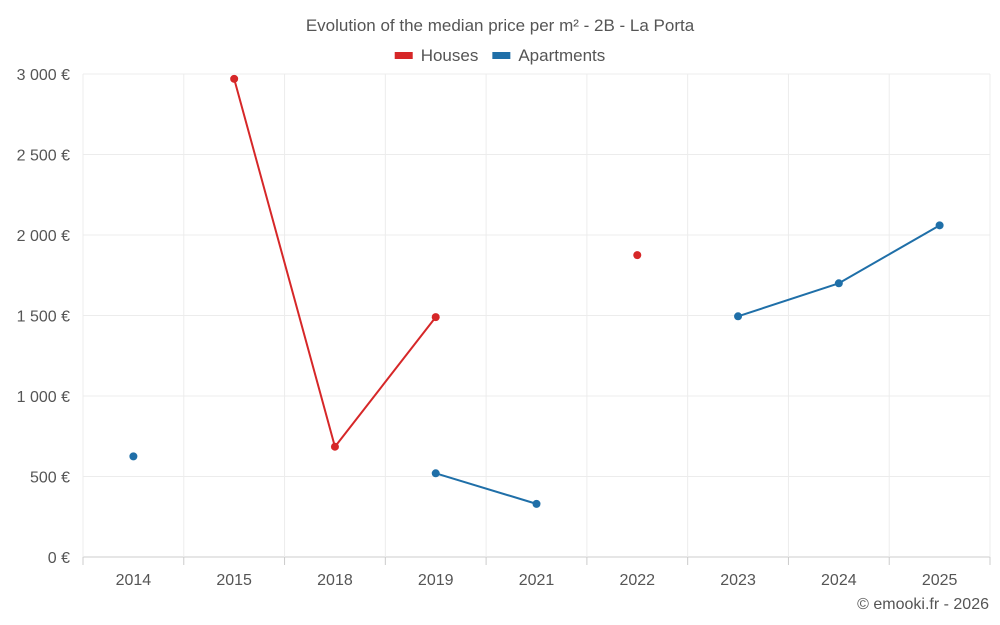  Describe the element at coordinates (940, 580) in the screenshot. I see `x-tick-label: 2025` at that location.